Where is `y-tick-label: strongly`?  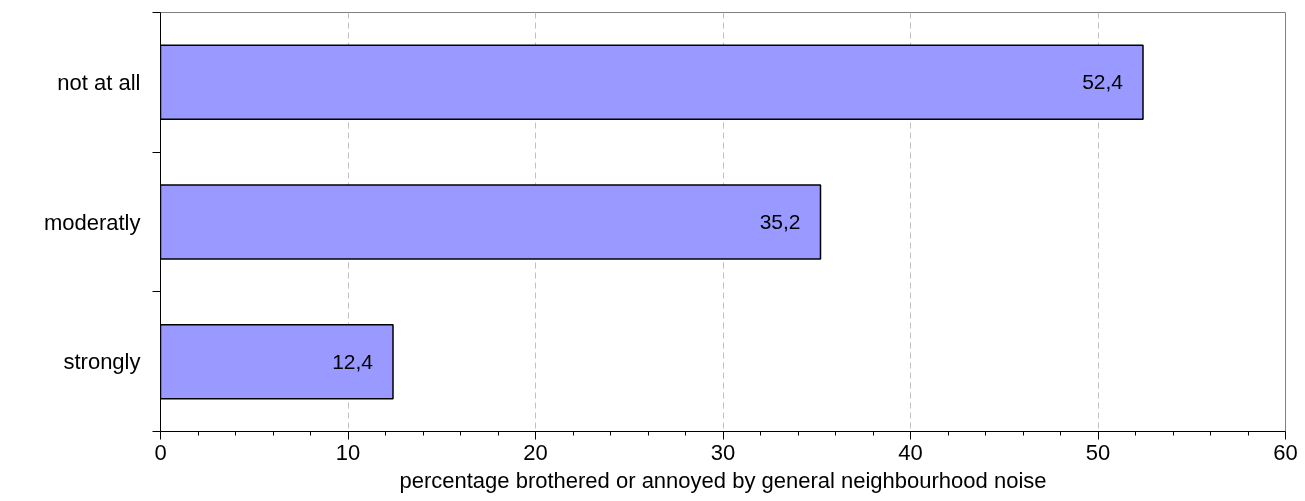 y-tick-label: strongly is located at coordinates (102, 362).